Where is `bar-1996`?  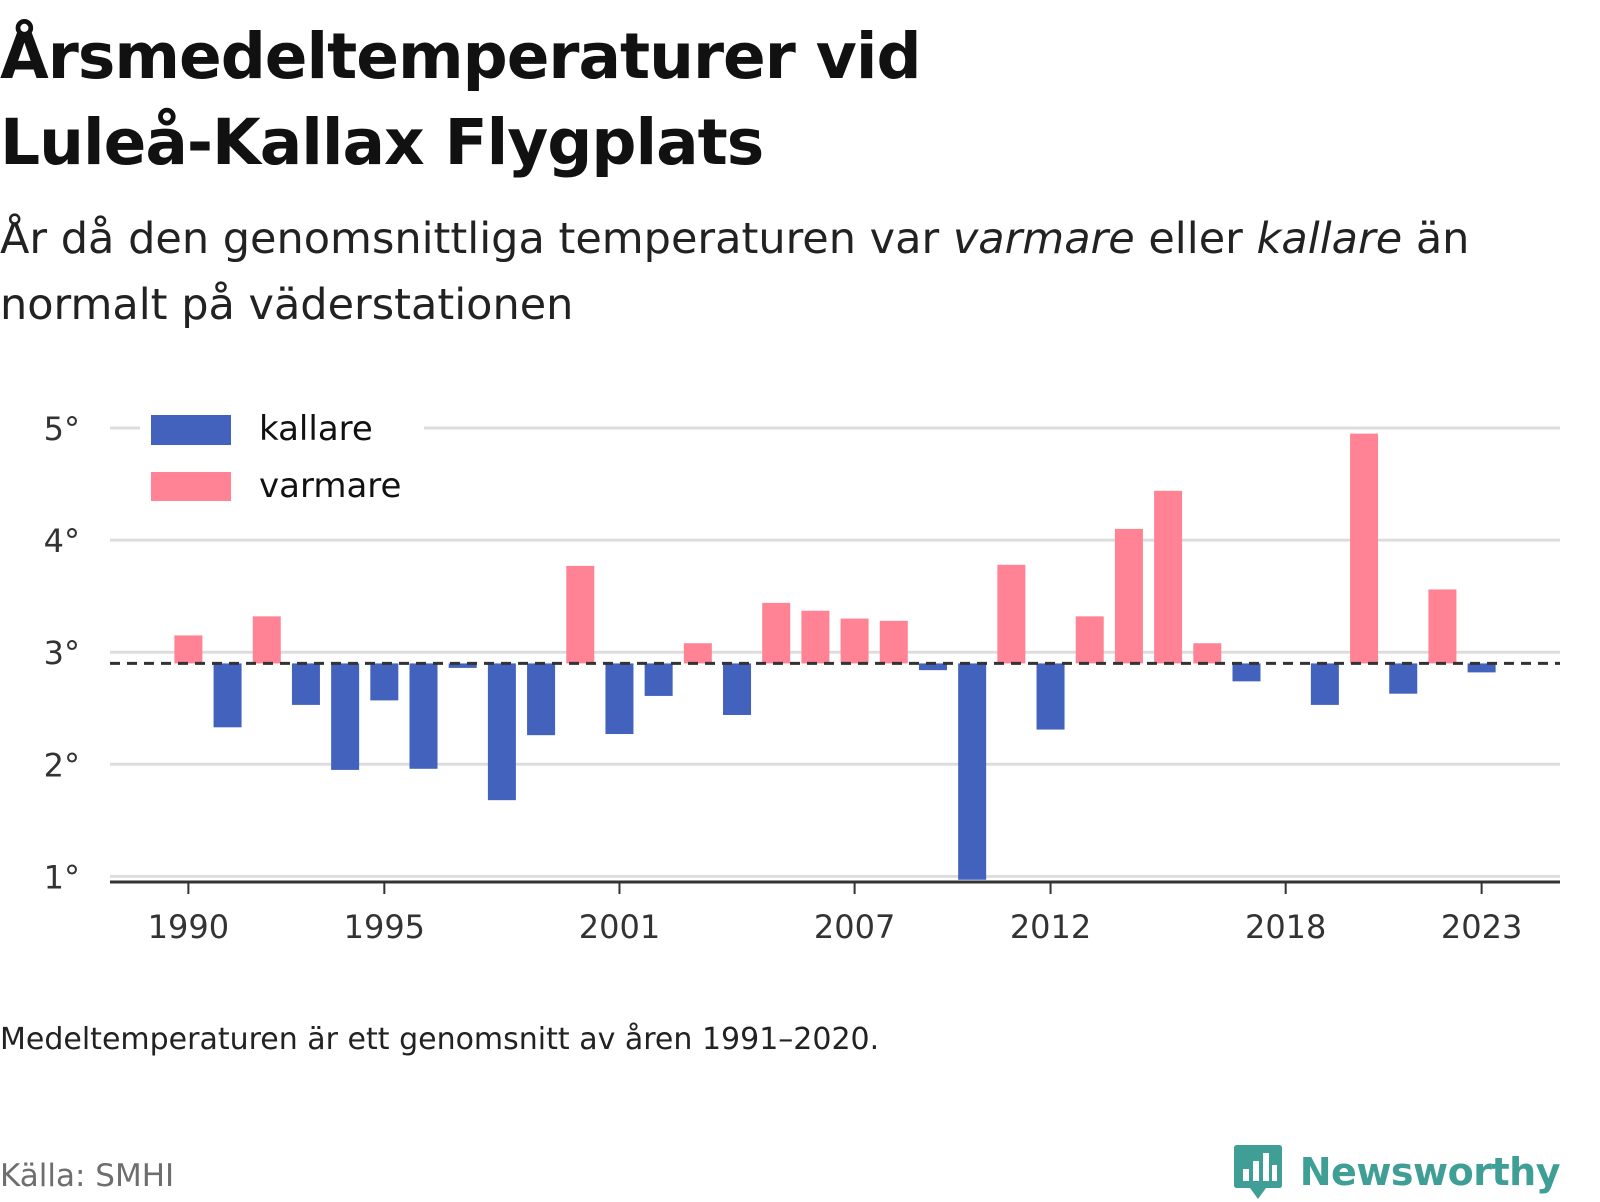 bar-1996 is located at coordinates (423, 716).